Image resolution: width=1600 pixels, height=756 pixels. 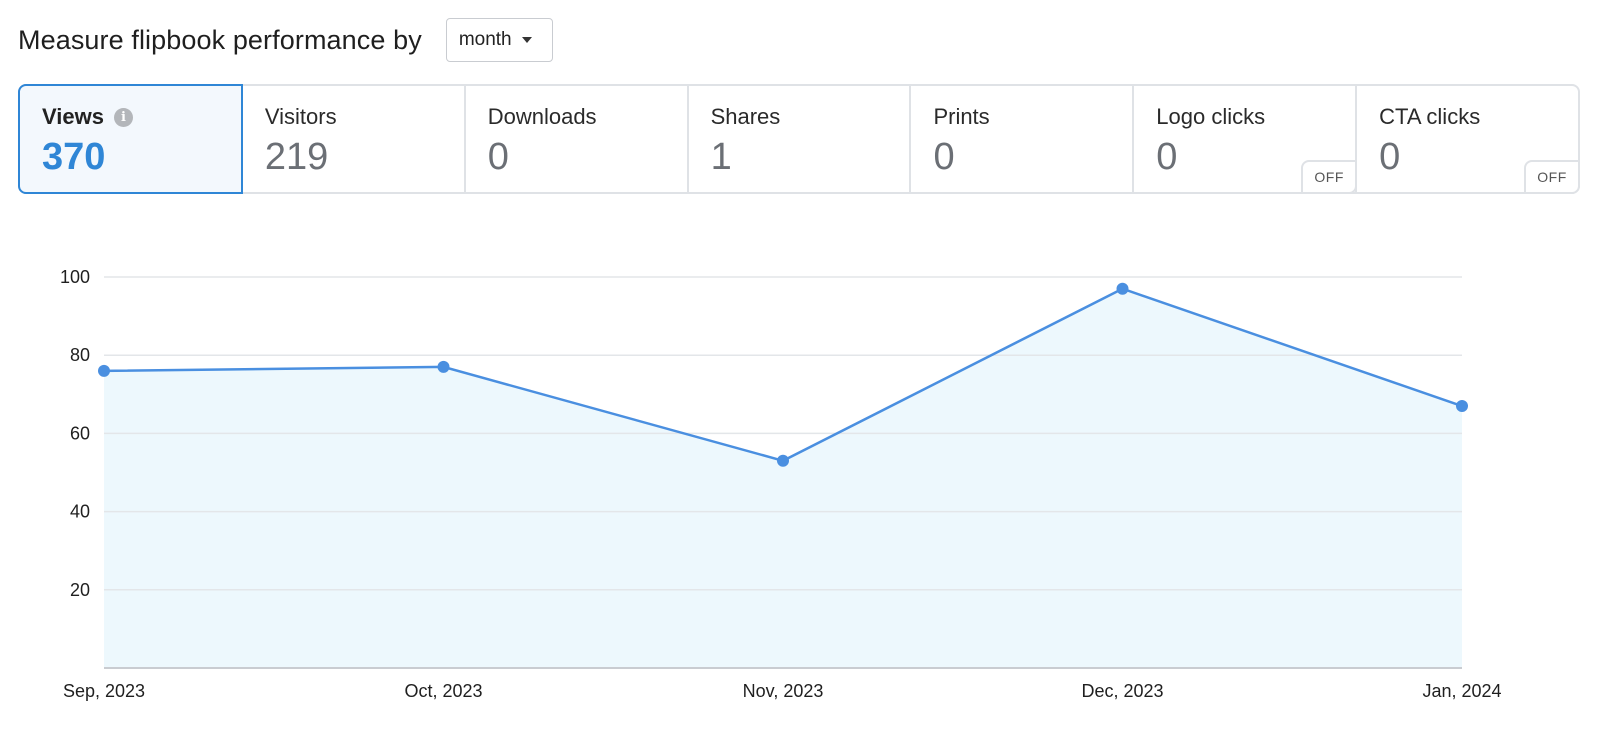 I want to click on metric-label: Downloads, so click(x=542, y=116).